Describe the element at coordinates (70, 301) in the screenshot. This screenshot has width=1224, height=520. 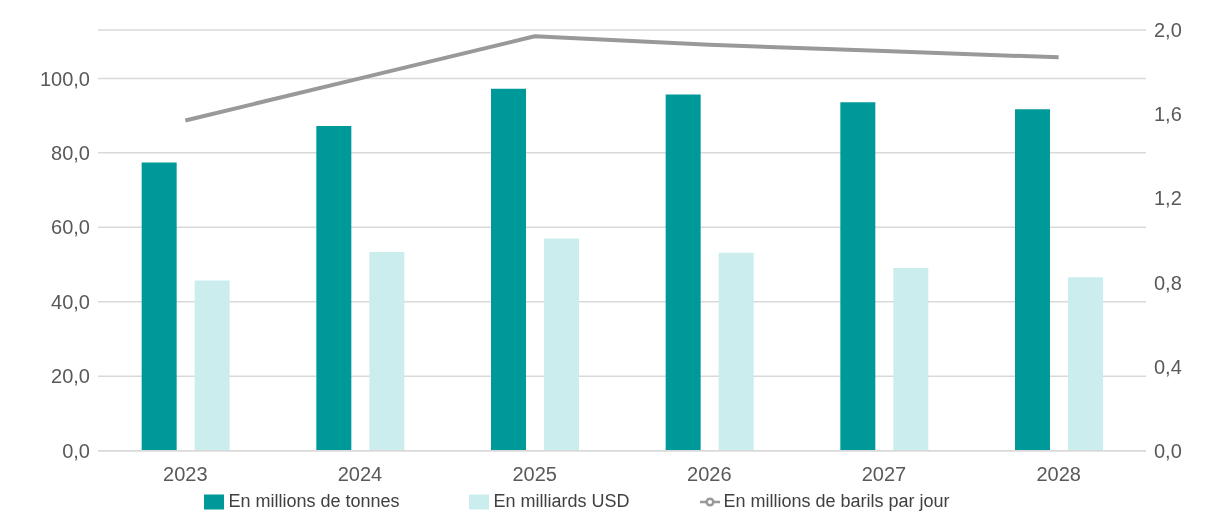
I see `y-tick-label: 40,0` at that location.